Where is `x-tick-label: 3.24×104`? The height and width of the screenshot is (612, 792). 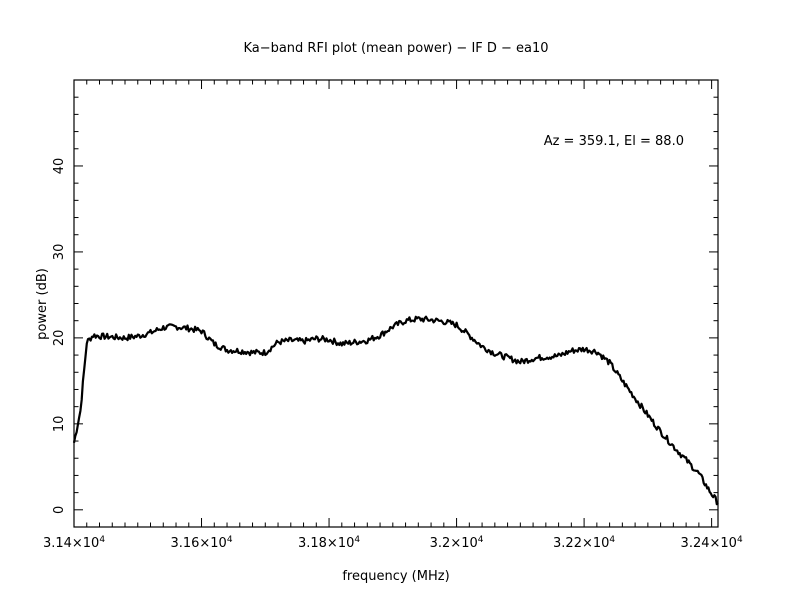
x-tick-label: 3.24×104 is located at coordinates (712, 543).